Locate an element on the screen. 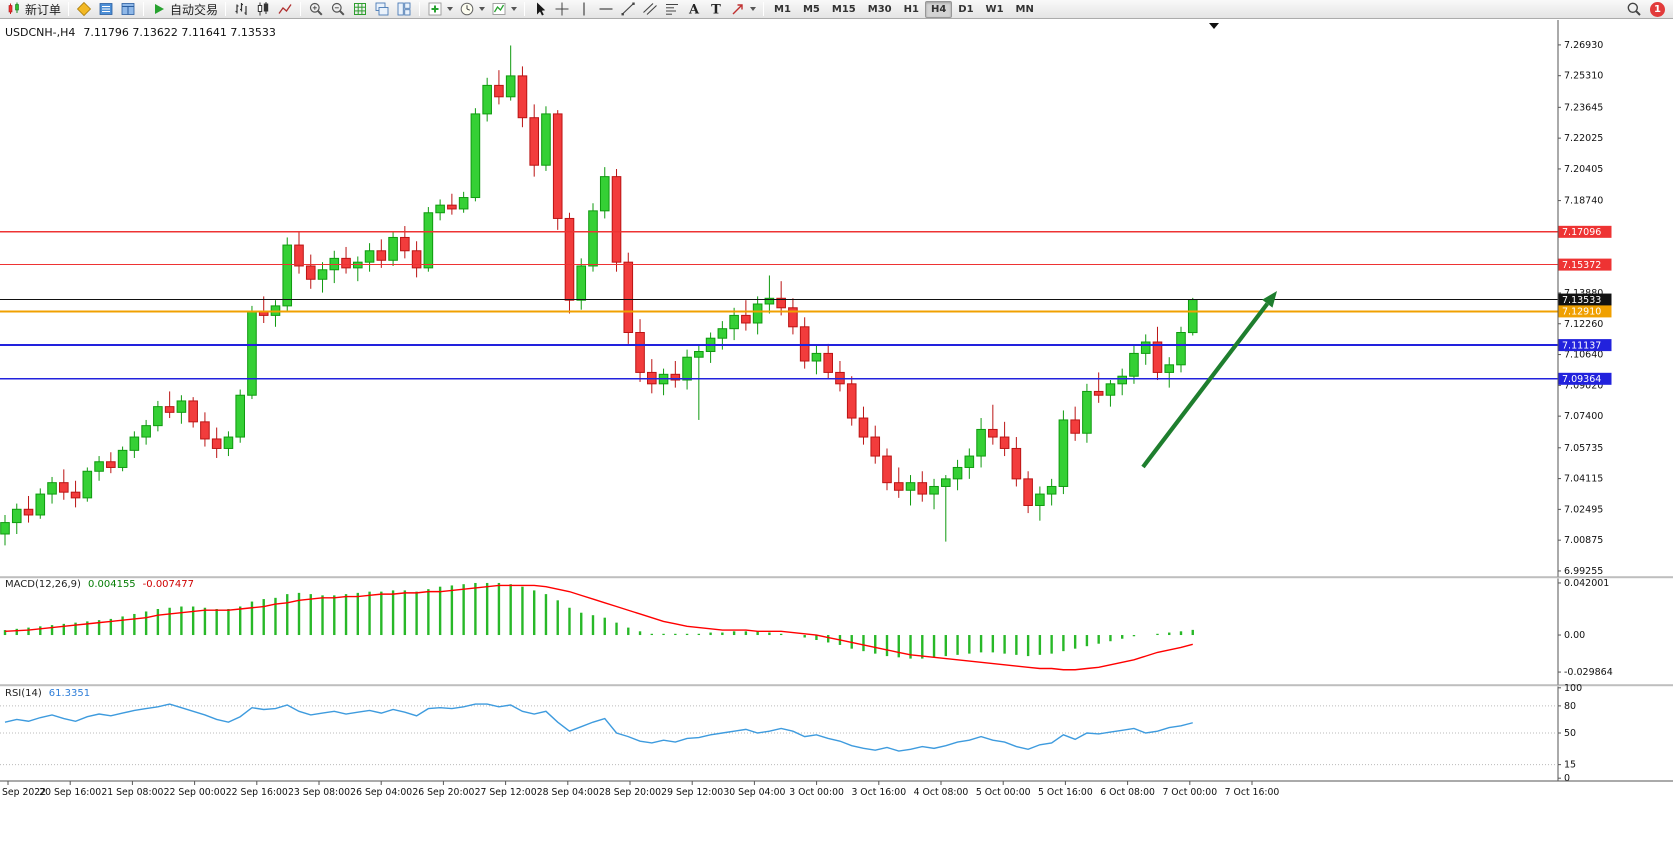 The image size is (1673, 846). price-tick-label: 7.20405 is located at coordinates (1583, 169).